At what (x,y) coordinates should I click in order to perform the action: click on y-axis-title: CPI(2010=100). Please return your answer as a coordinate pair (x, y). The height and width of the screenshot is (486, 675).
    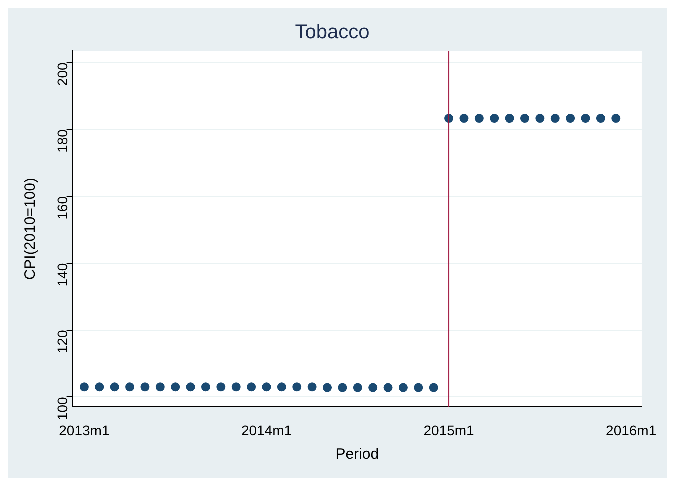
    Looking at the image, I should click on (31, 229).